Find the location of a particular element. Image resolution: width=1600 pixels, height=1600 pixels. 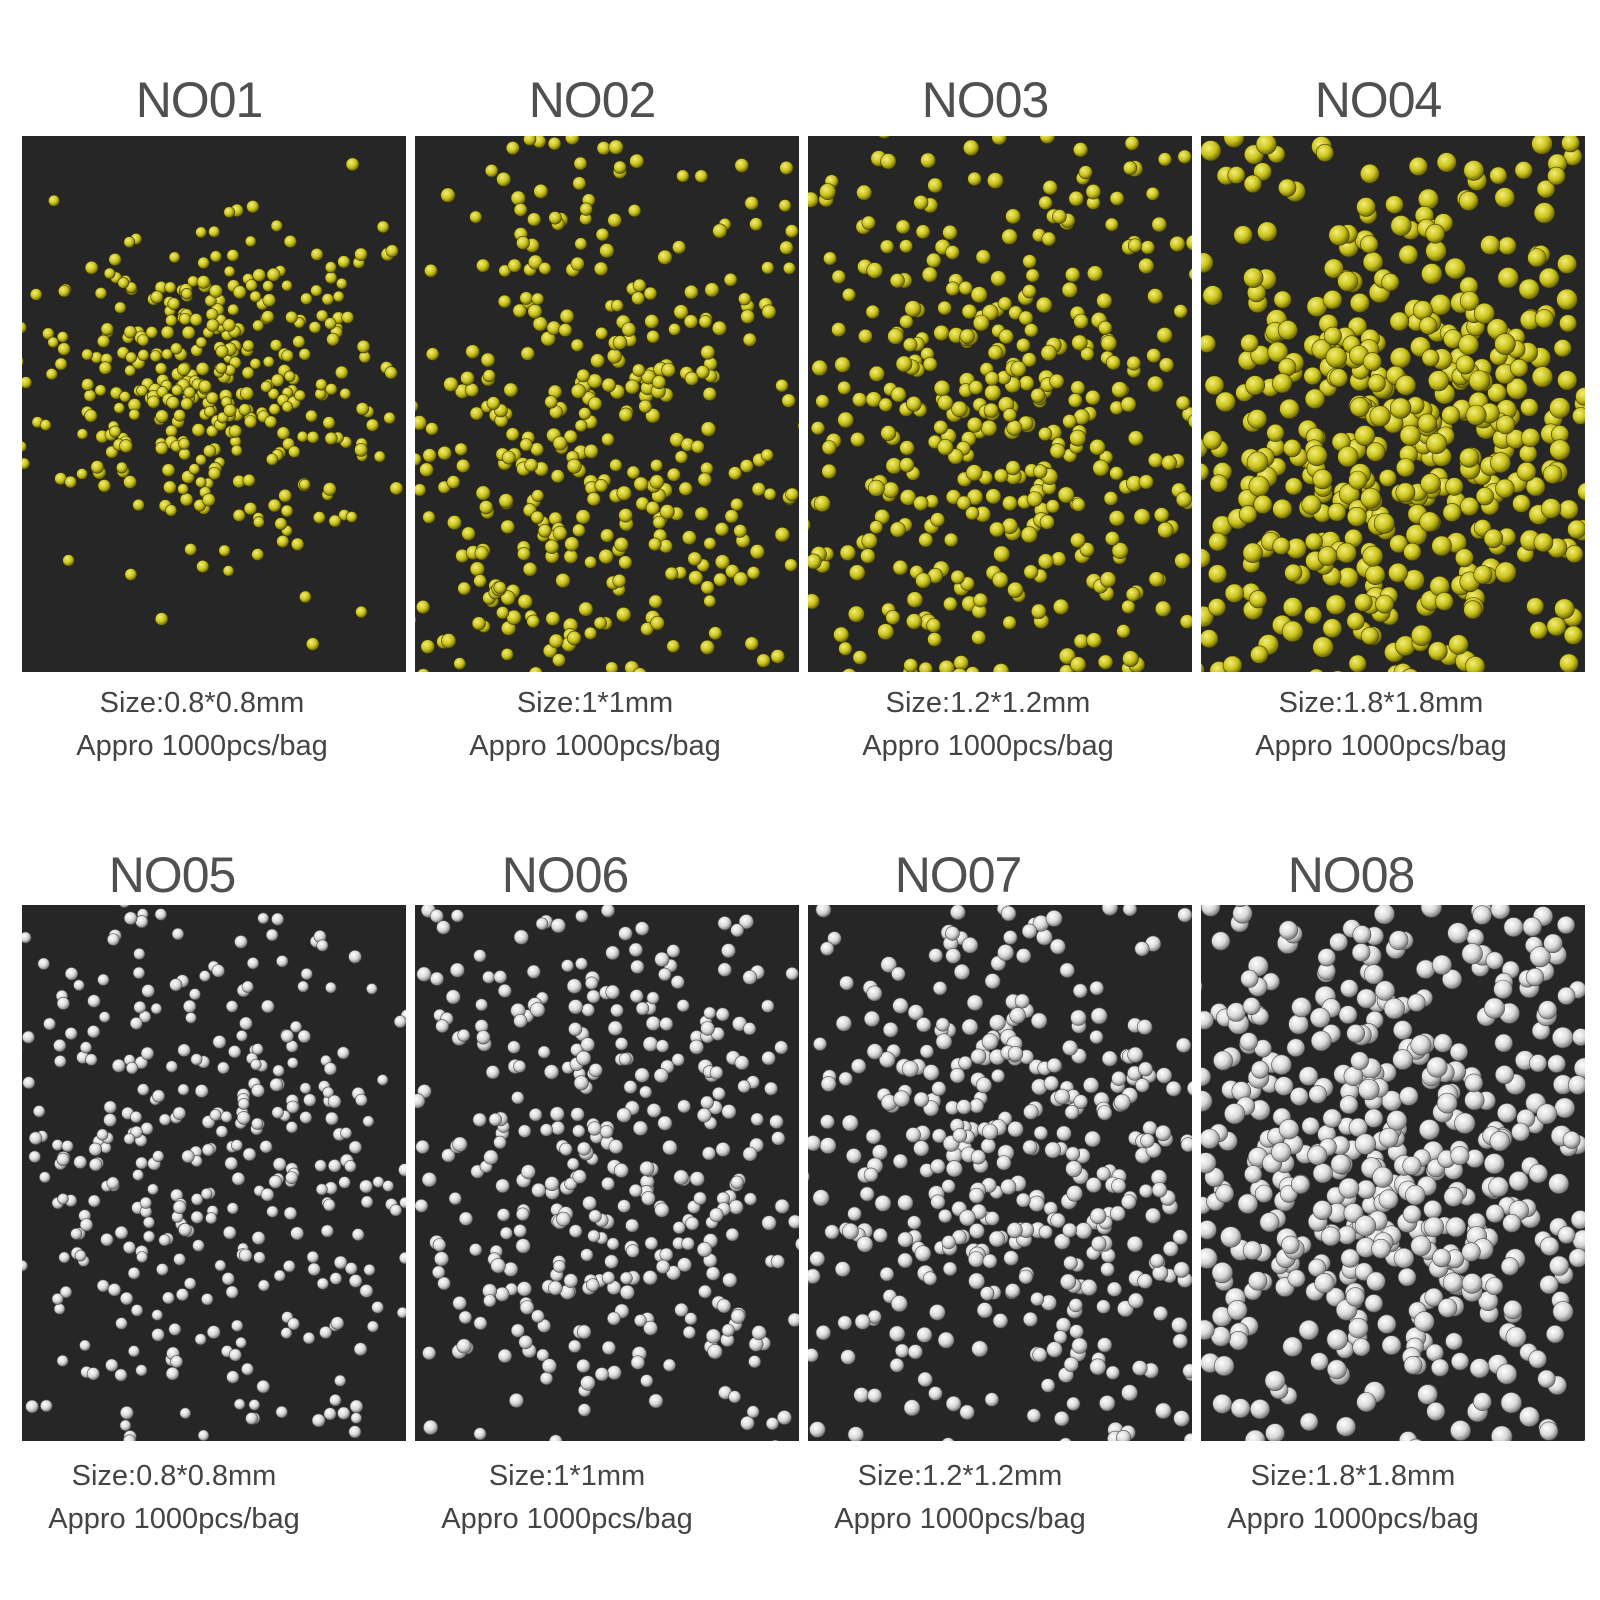

product-code: NO03 is located at coordinates (985, 100).